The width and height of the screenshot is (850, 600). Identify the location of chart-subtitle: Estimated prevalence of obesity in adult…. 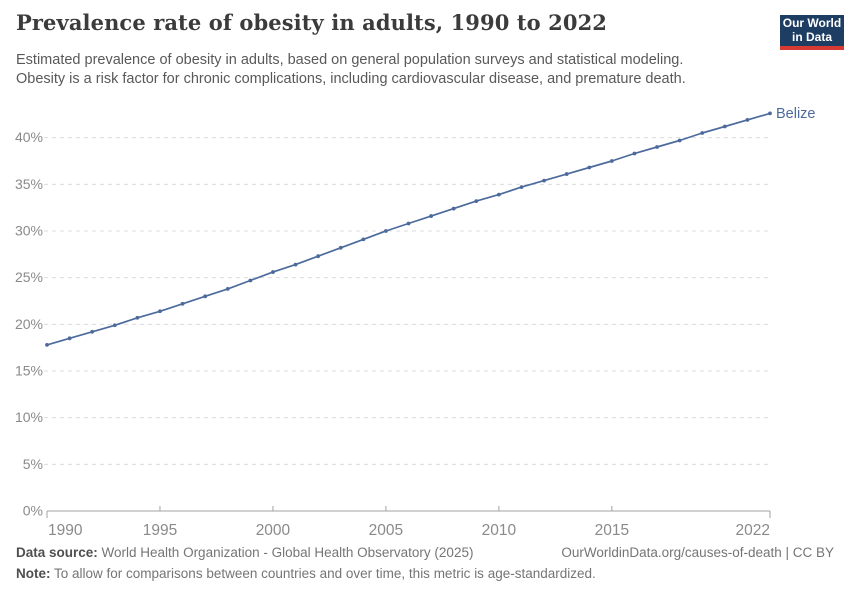
(396, 70).